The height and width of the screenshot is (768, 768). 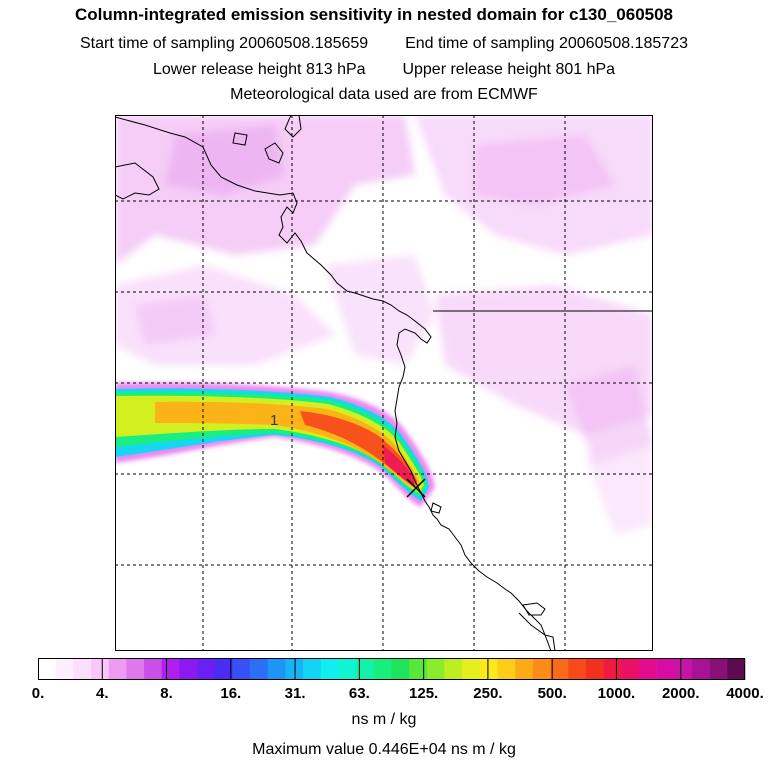 I want to click on colorbar-unit: ns m / kg, so click(x=384, y=719).